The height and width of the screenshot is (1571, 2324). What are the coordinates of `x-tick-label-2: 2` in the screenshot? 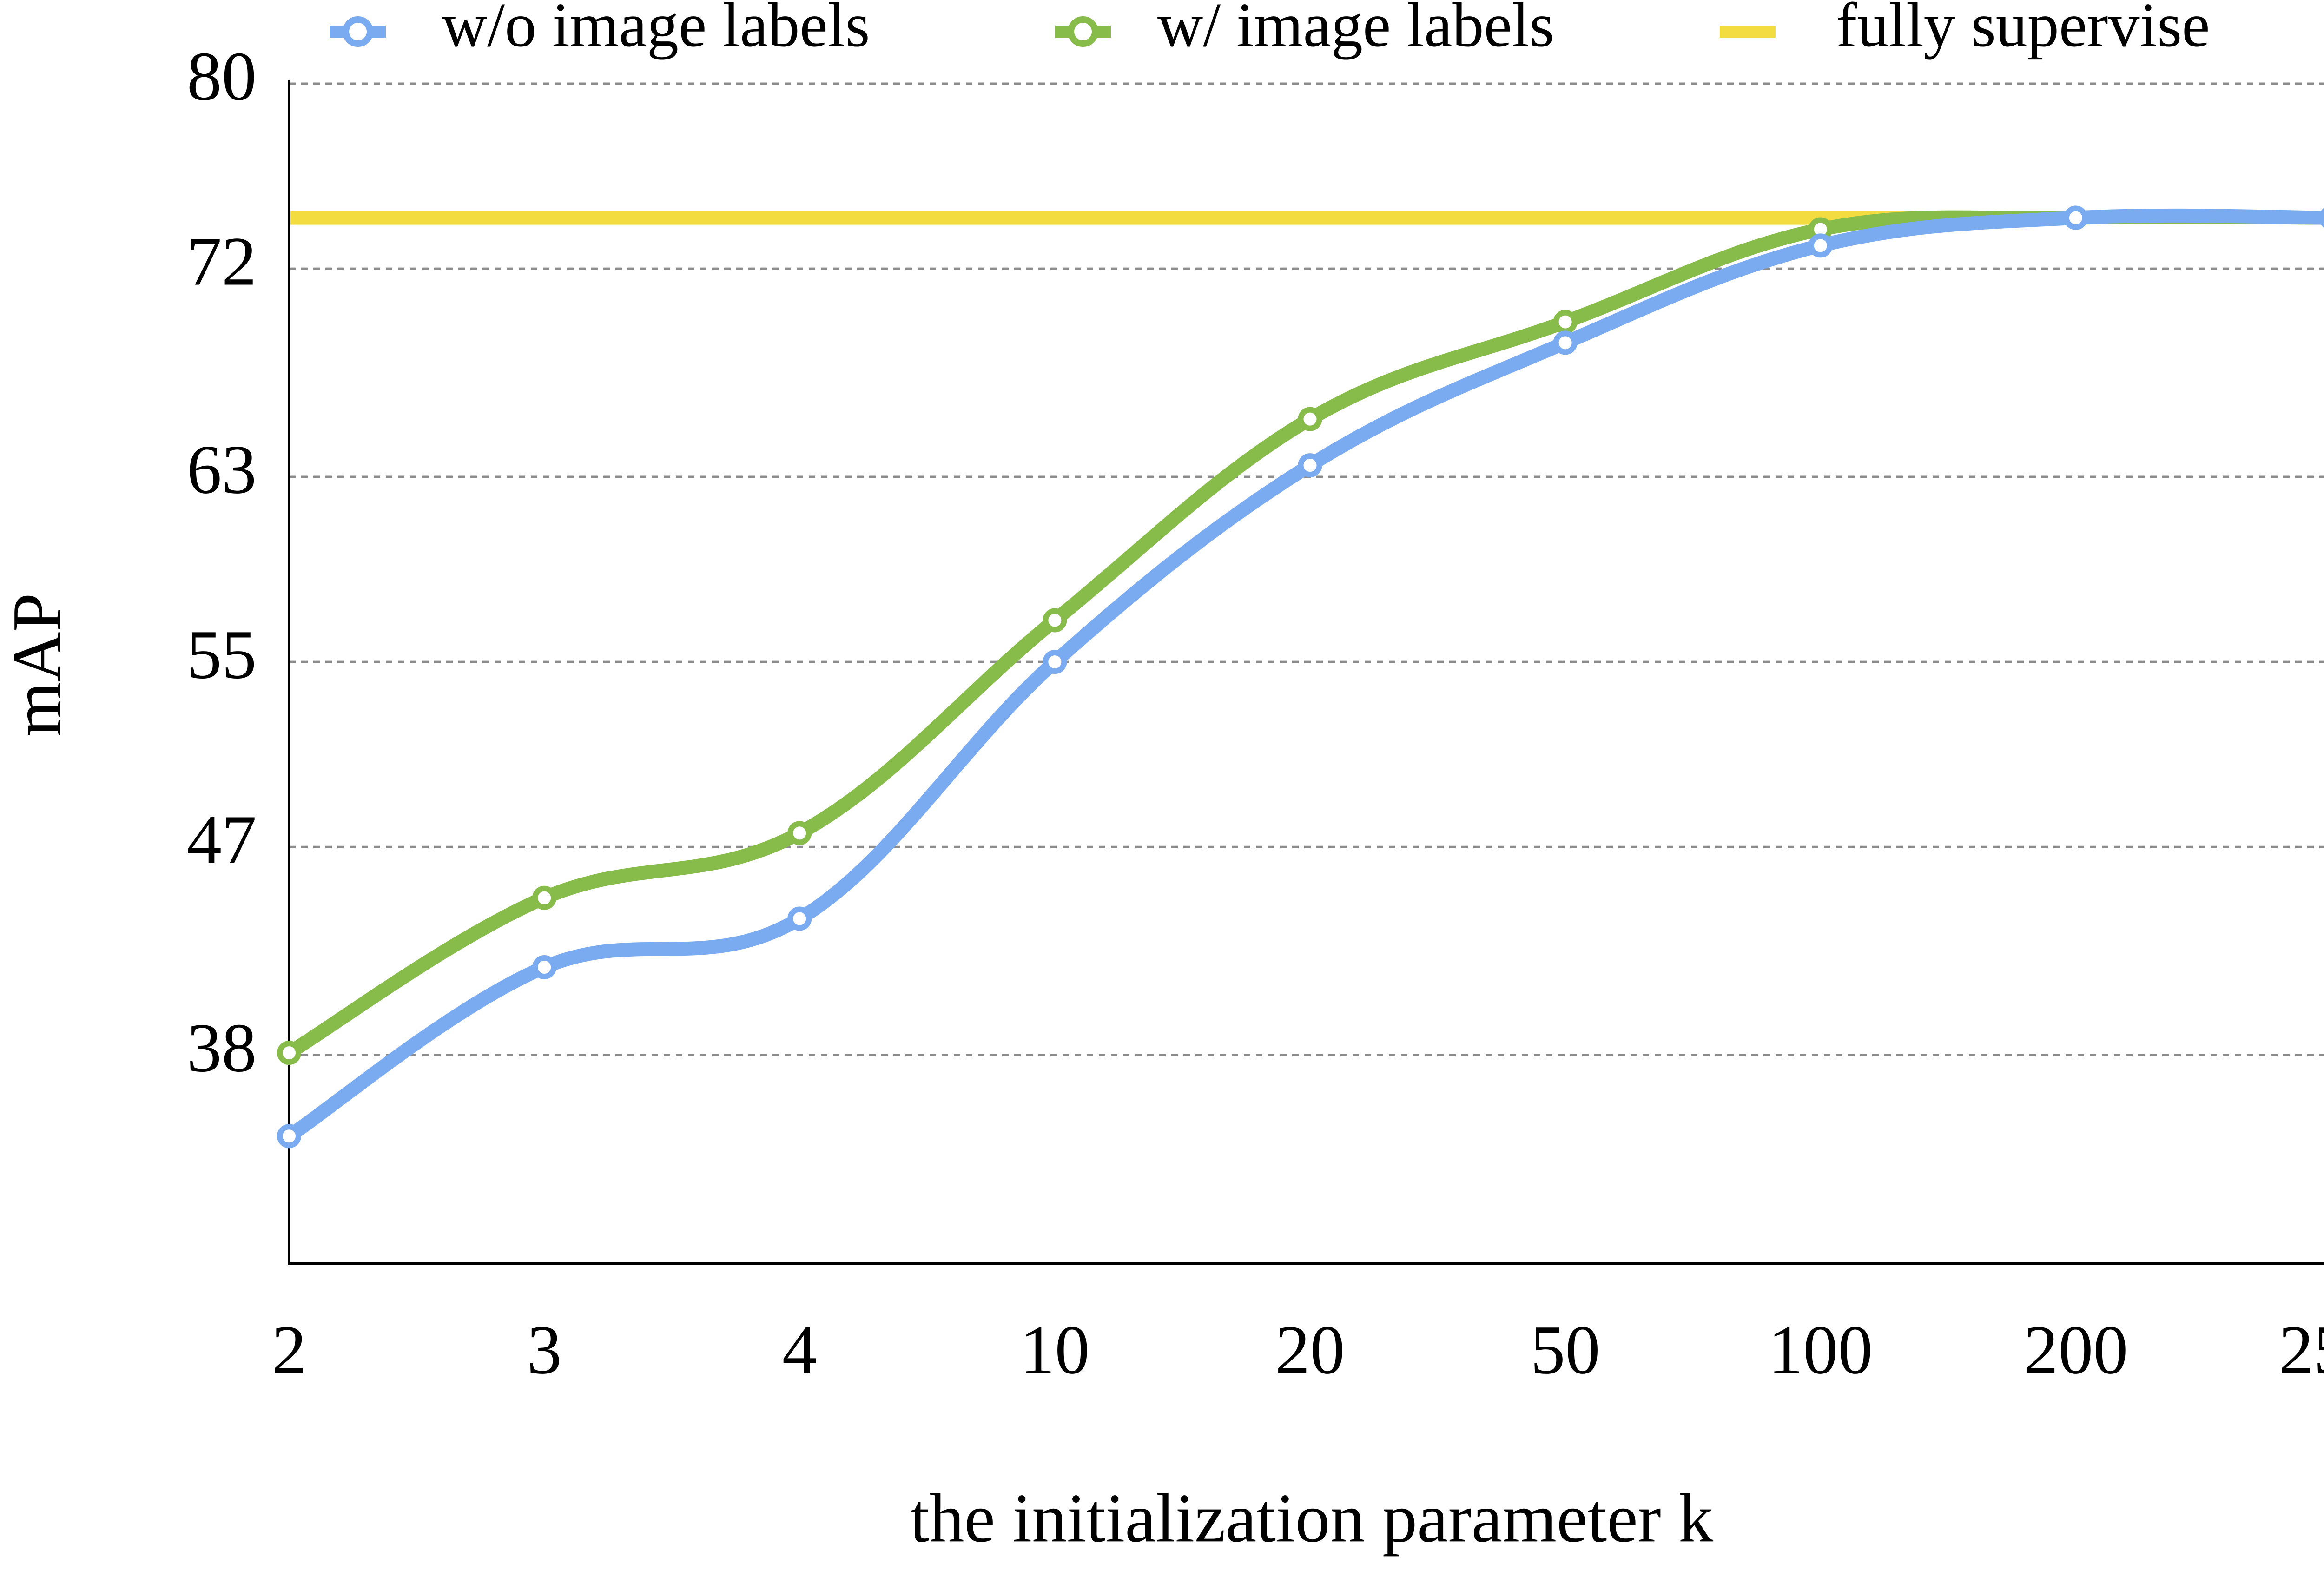 It's located at (289, 1349).